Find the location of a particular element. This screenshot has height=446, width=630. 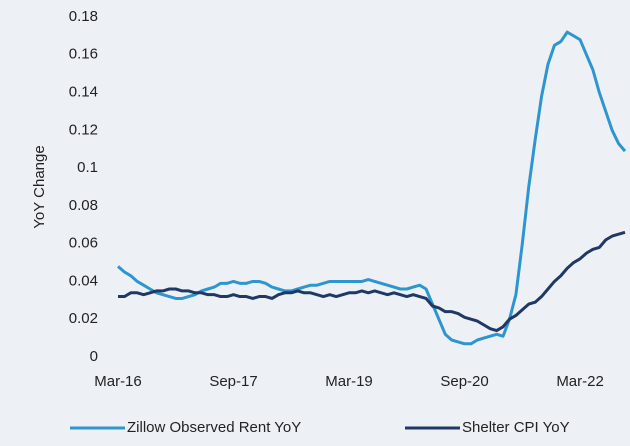

y-tick-label: 0.16 is located at coordinates (83, 54).